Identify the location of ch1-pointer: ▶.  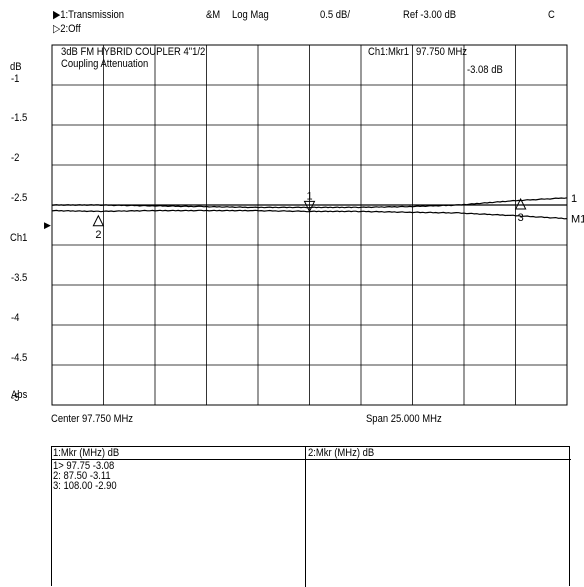
(47, 225).